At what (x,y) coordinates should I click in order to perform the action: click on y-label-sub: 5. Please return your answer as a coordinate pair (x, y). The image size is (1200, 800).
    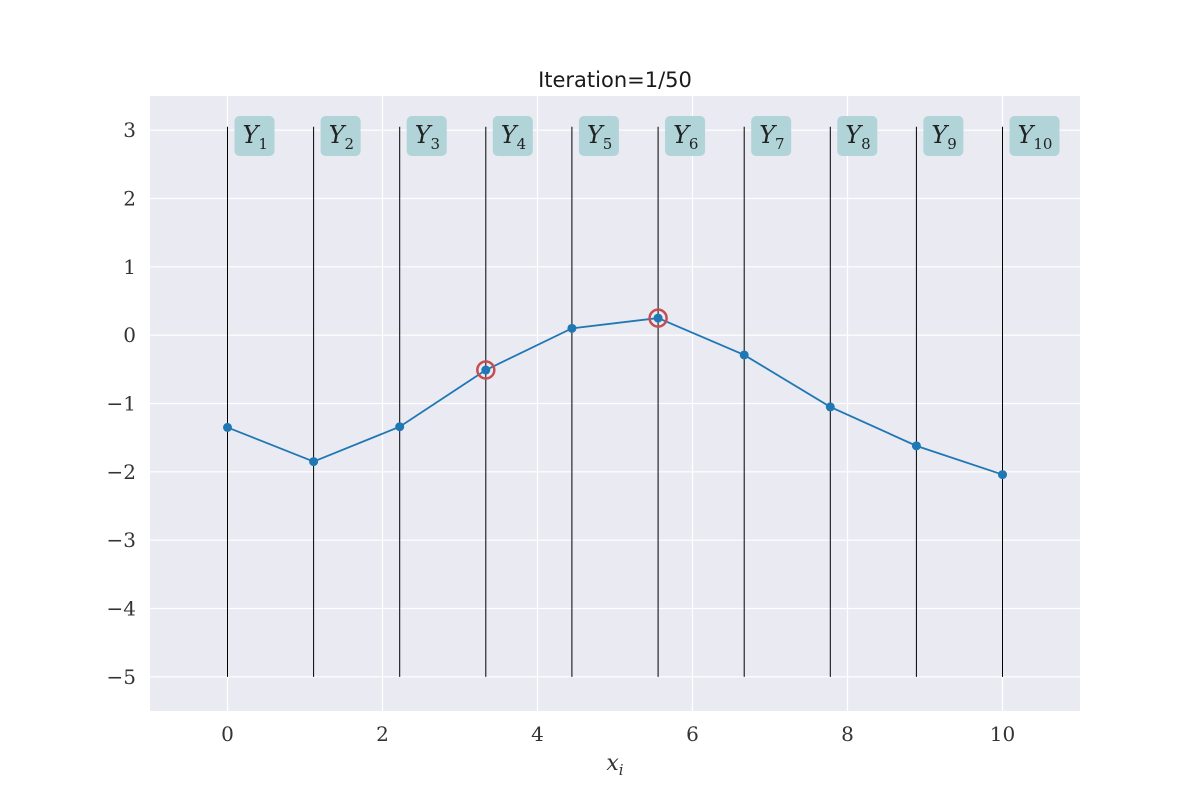
    Looking at the image, I should click on (608, 144).